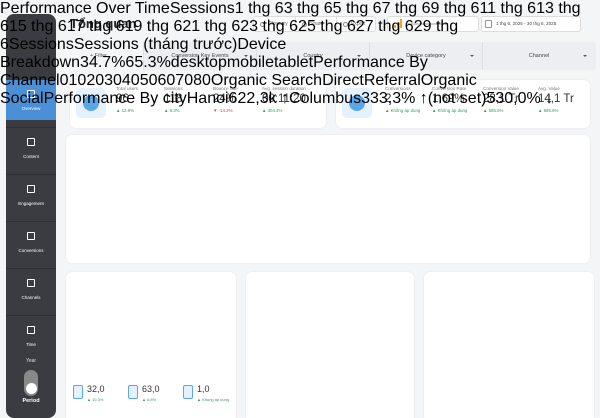  I want to click on kpi-change: ▼ -14.2%, so click(223, 110).